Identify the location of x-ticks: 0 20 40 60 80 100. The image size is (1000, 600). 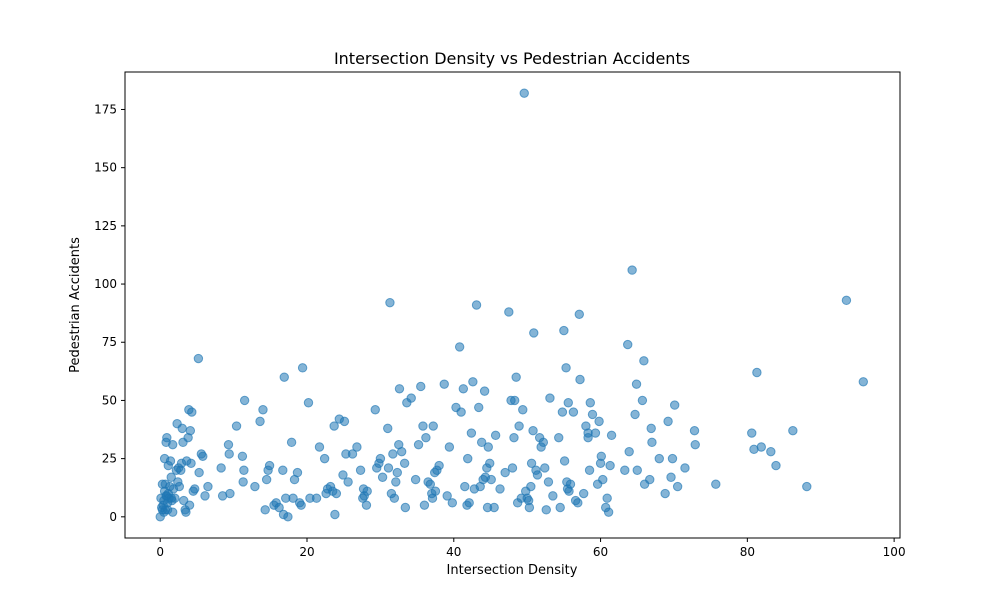
(531, 548).